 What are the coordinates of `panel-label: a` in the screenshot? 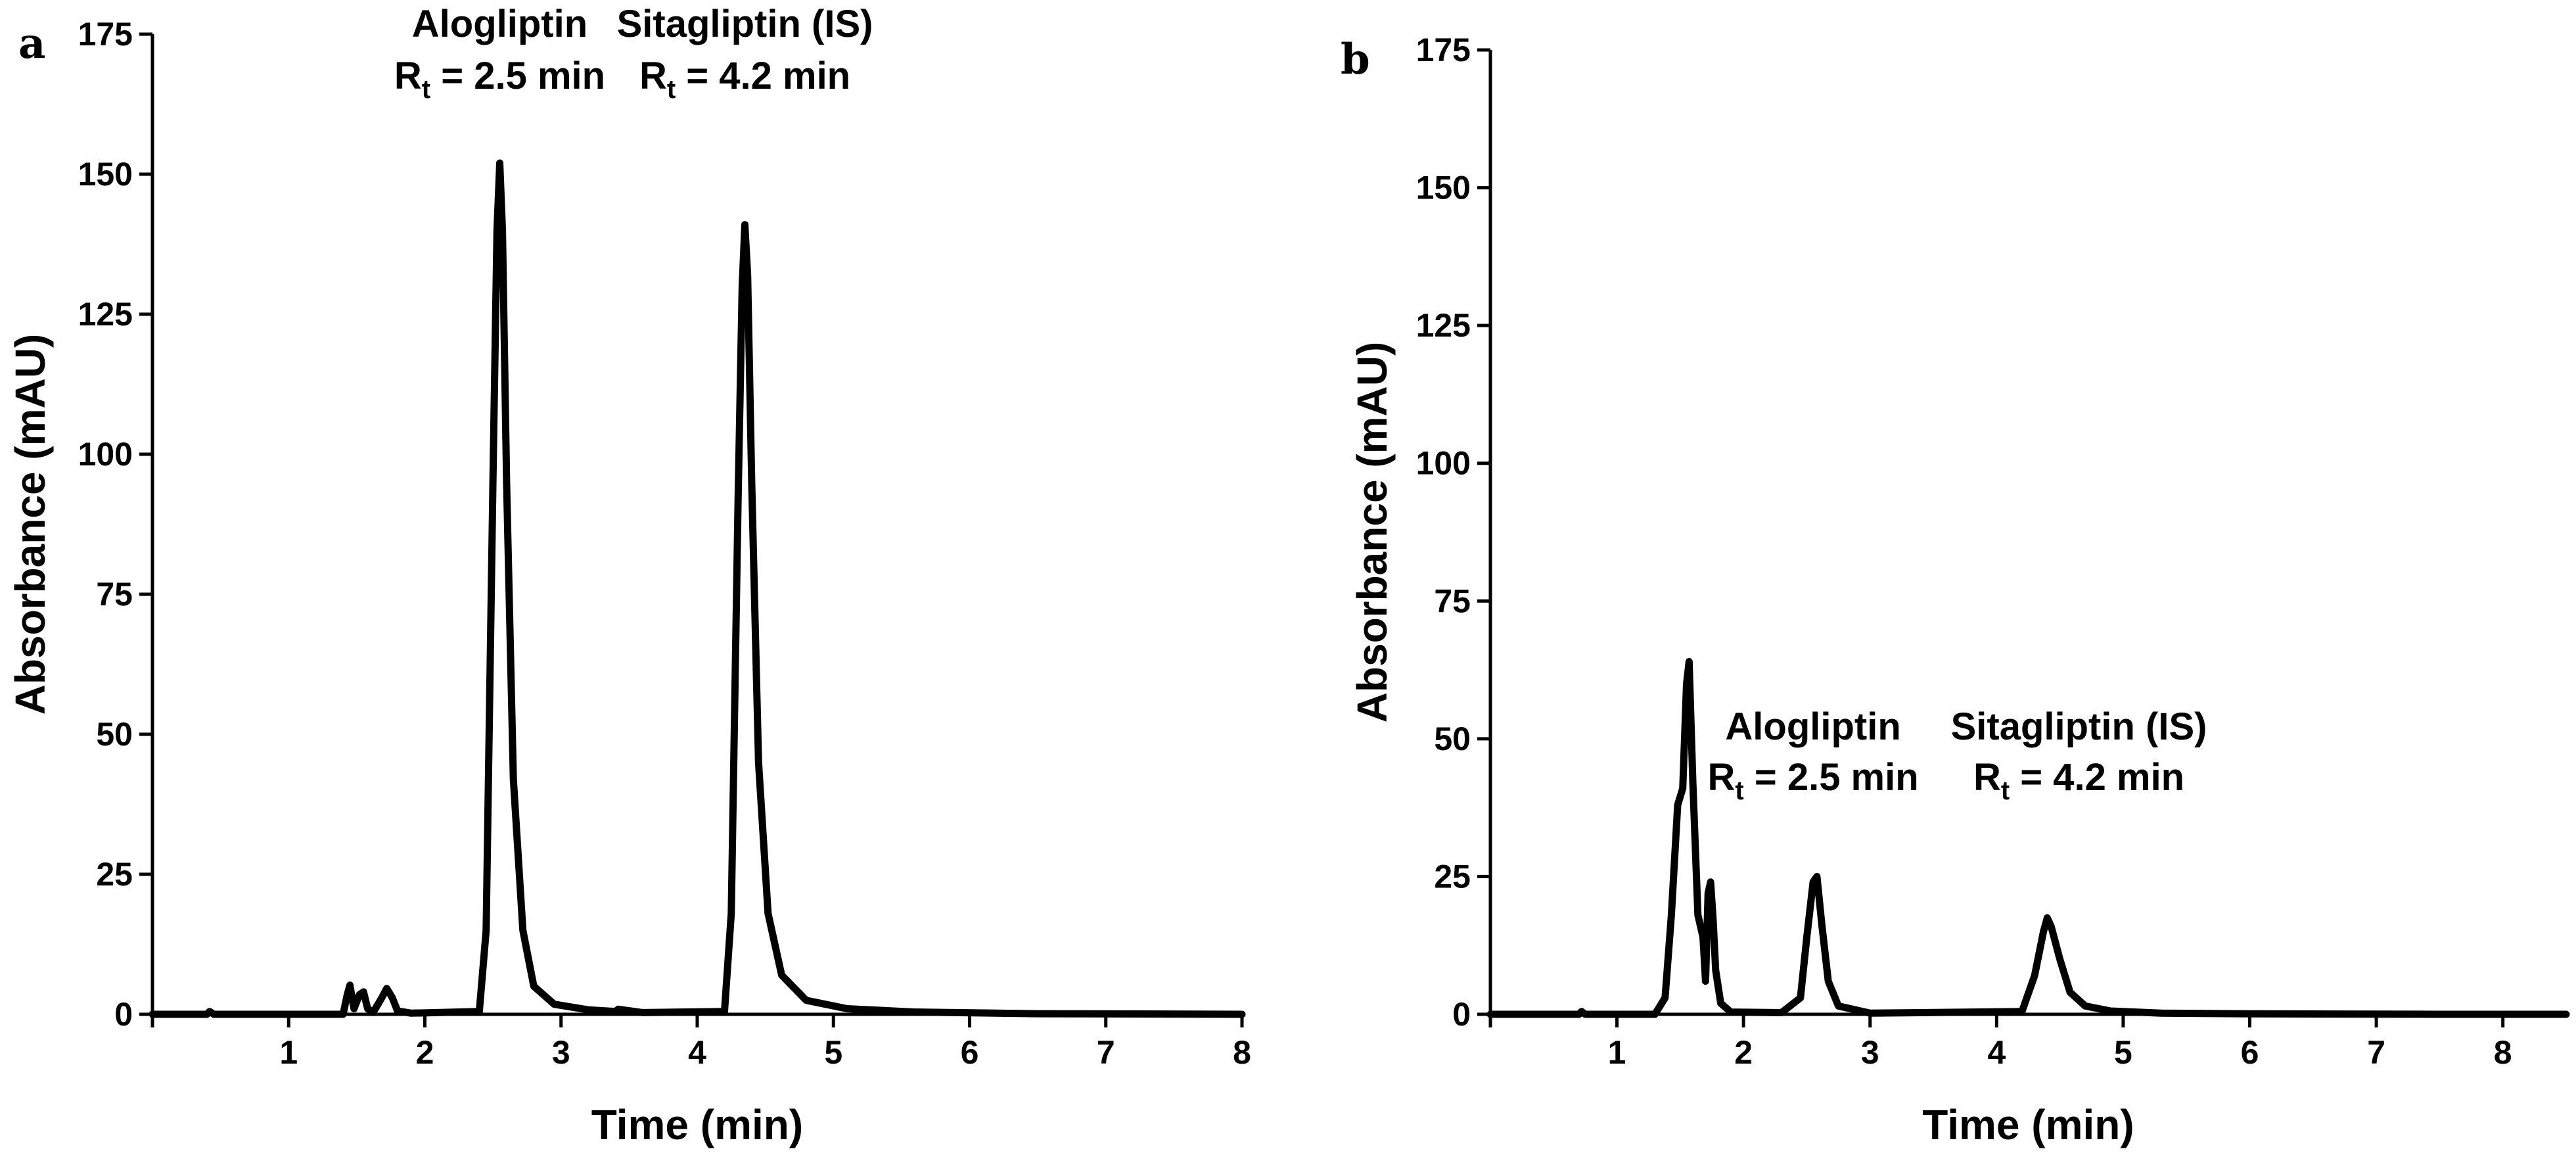 It's located at (32, 43).